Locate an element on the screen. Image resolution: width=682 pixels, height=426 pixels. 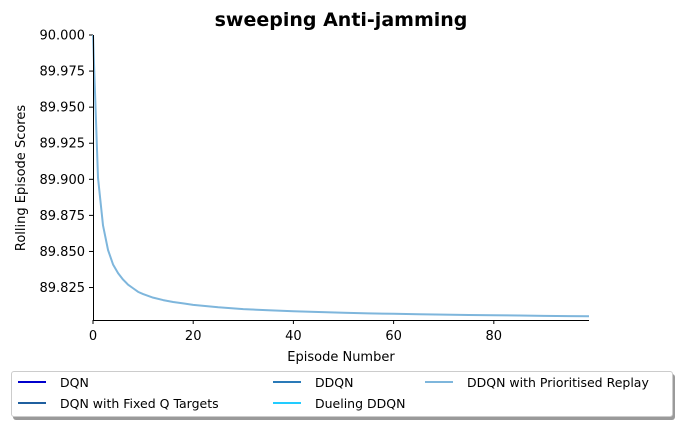
legend-item-ddqn-prioritised: DDQN with Prioritised Replay is located at coordinates (537, 382).